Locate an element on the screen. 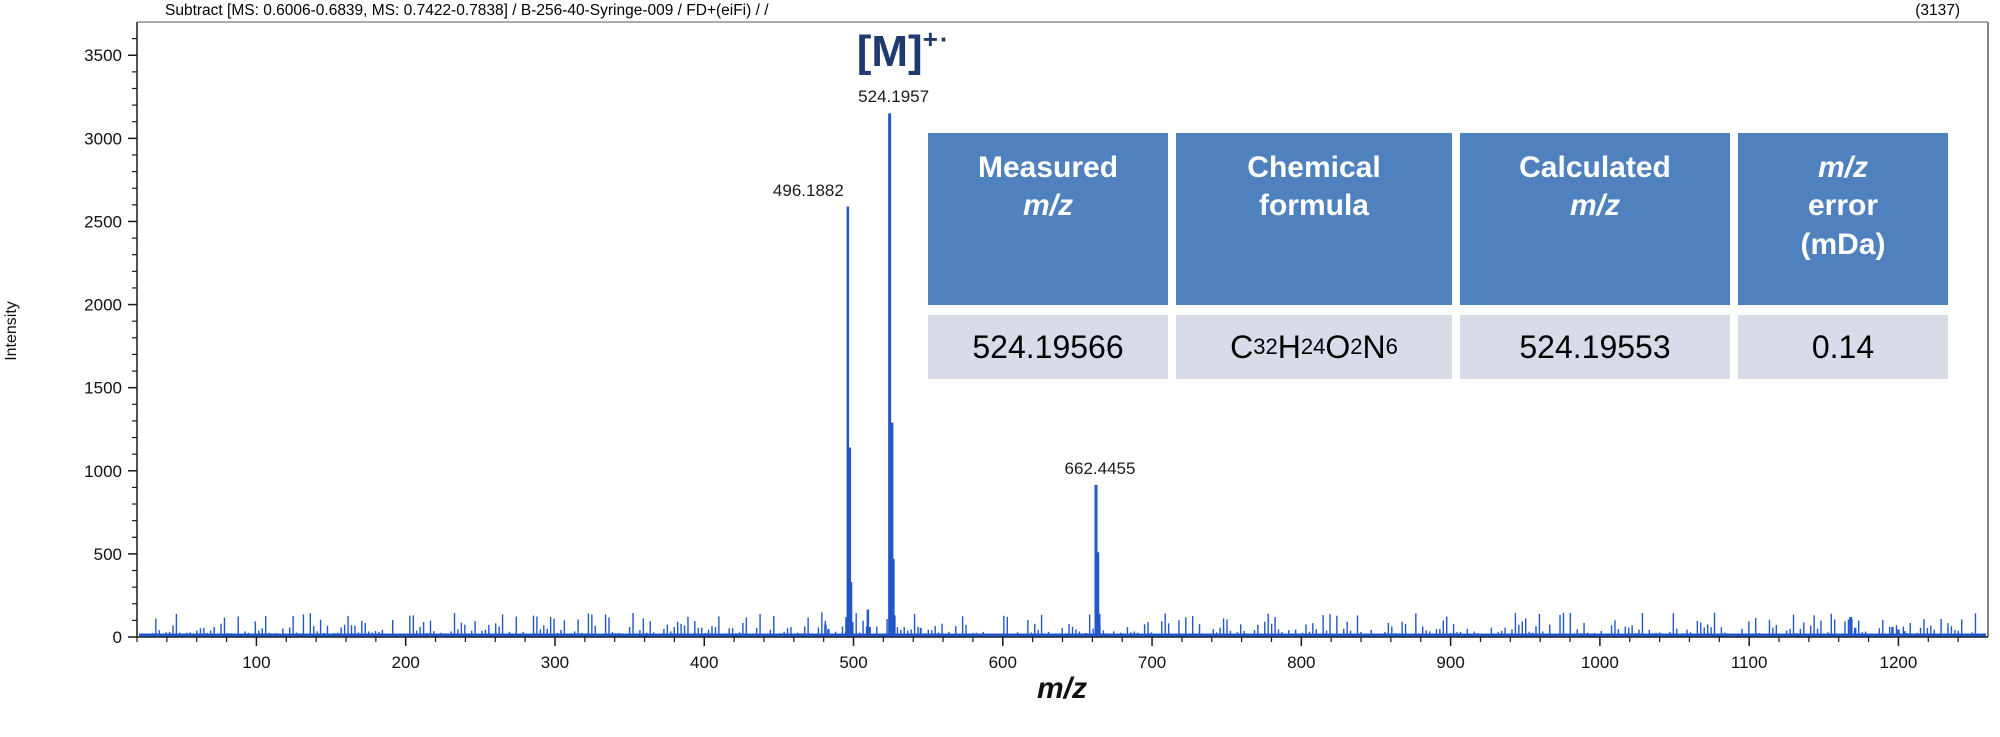 This screenshot has height=737, width=2000. y-tick-label: 2000 is located at coordinates (103, 305).